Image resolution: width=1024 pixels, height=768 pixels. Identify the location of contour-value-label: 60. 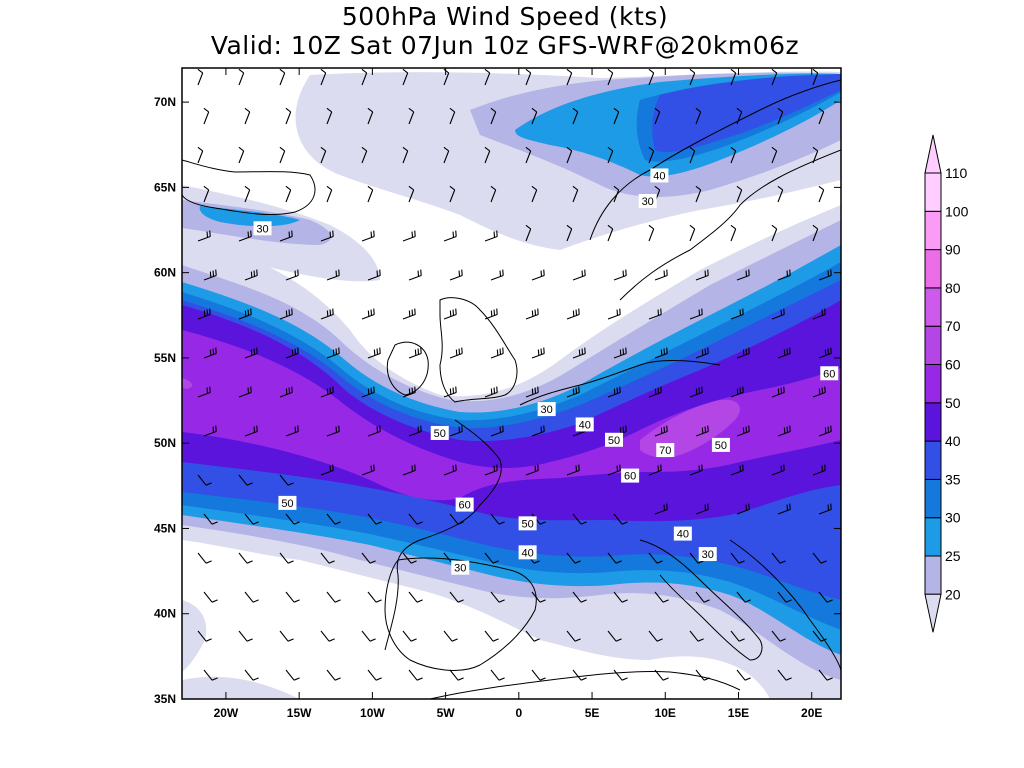
(630, 475).